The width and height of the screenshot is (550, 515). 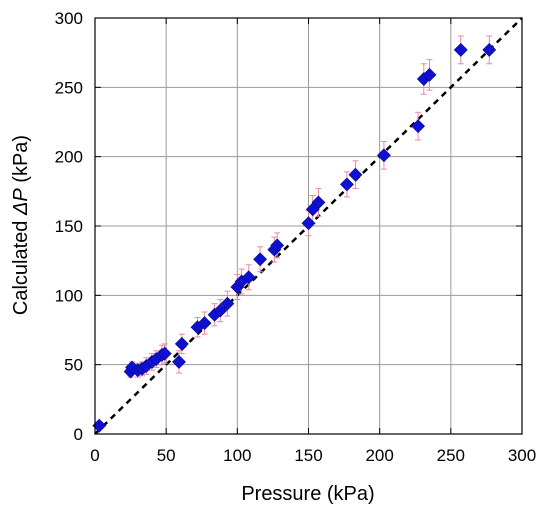 What do you see at coordinates (308, 455) in the screenshot?
I see `x-tick-label: 150` at bounding box center [308, 455].